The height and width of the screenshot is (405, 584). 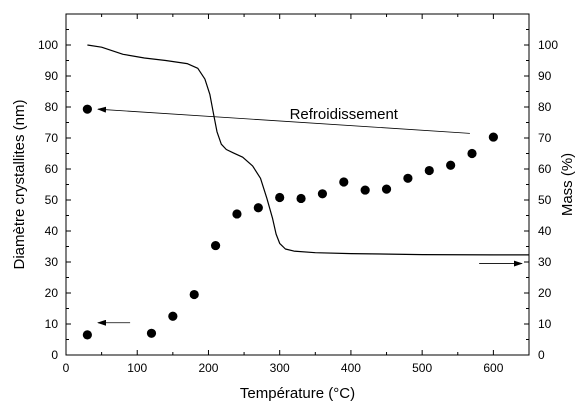 What do you see at coordinates (66, 368) in the screenshot?
I see `x-tick-label: 0` at bounding box center [66, 368].